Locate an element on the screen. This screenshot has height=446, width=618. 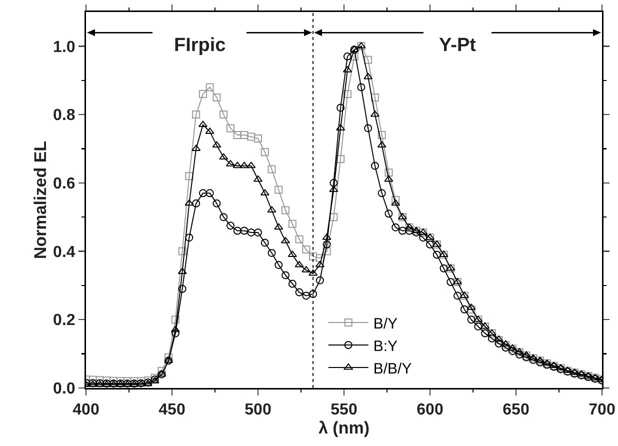
y-tick-label: 0.2 is located at coordinates (64, 321).